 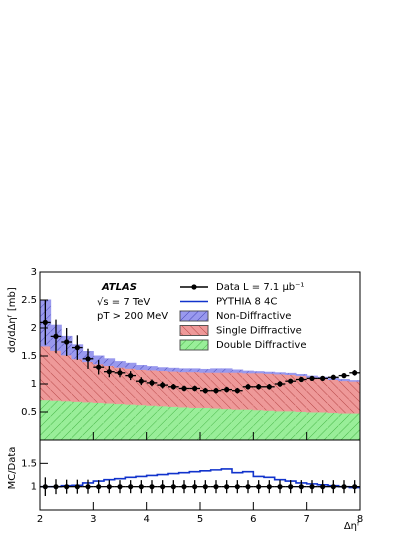 I want to click on y-tick-label: 2.5, so click(x=29, y=300).